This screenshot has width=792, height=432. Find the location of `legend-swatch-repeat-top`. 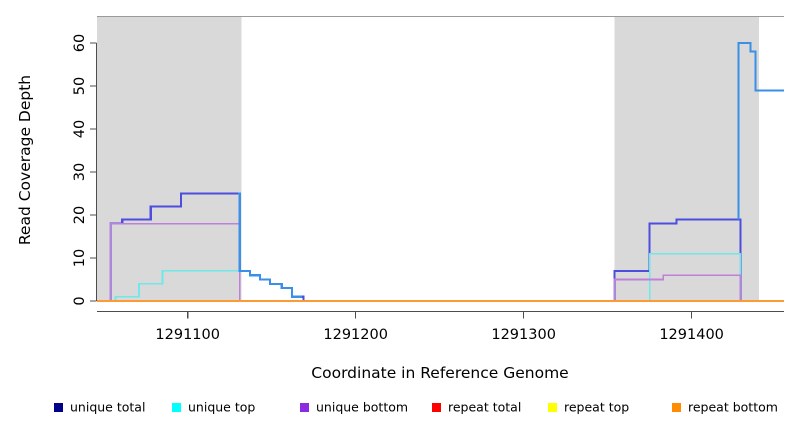

legend-swatch-repeat-top is located at coordinates (552, 407).